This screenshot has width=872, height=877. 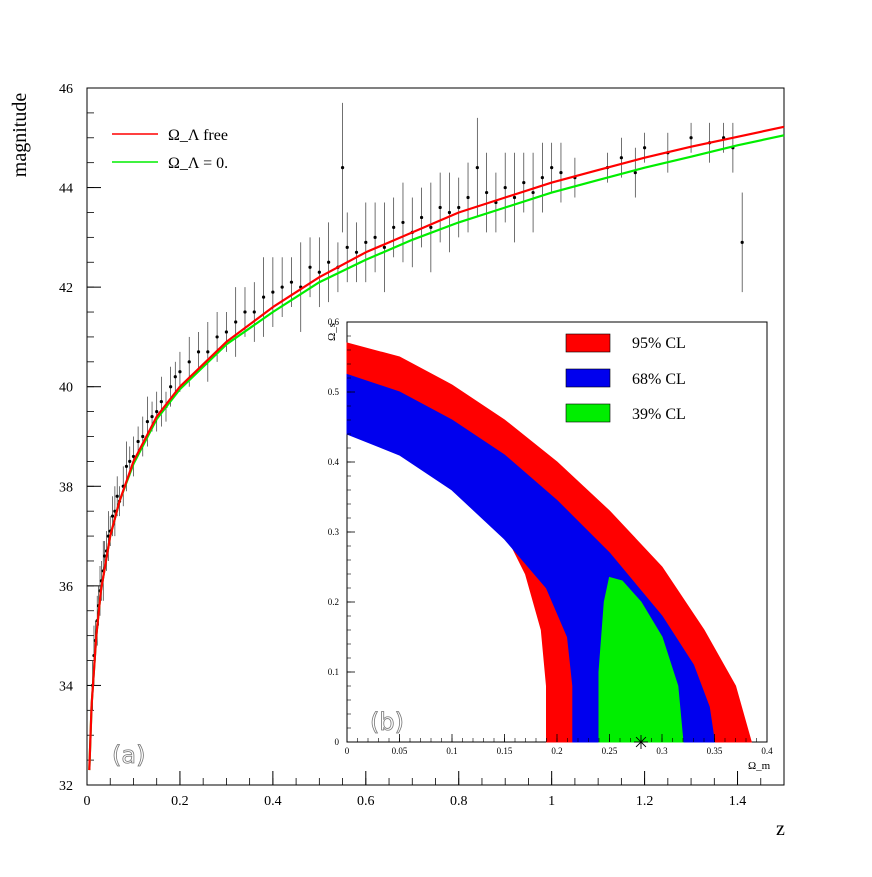 I want to click on inset-y-axis-title: Ω_s, so click(x=332, y=332).